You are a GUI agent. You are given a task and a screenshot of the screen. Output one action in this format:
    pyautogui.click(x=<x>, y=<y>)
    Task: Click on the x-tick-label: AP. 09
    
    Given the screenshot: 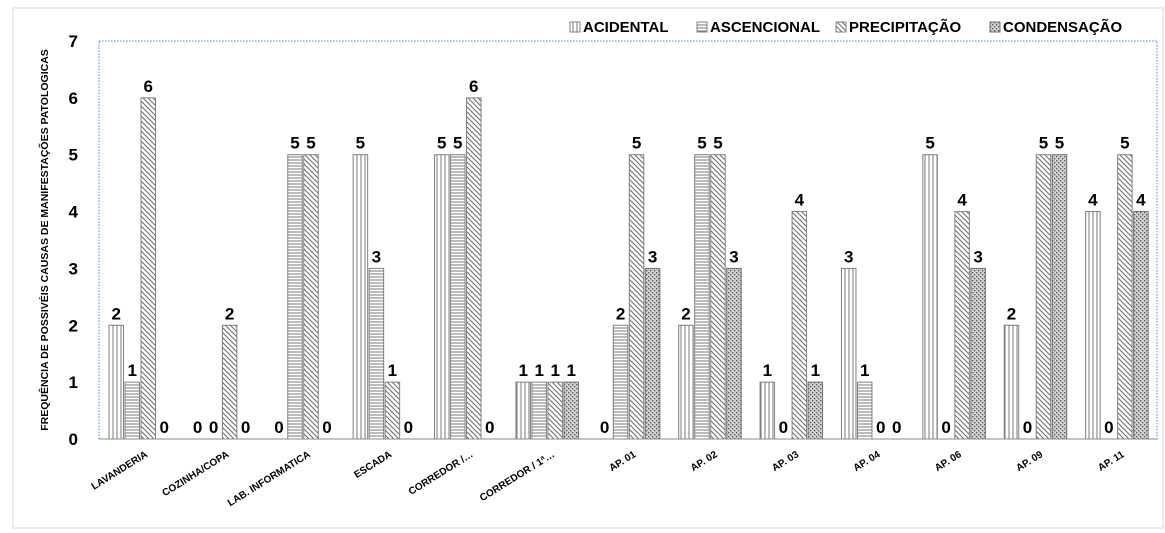 What is the action you would take?
    pyautogui.click(x=1029, y=461)
    